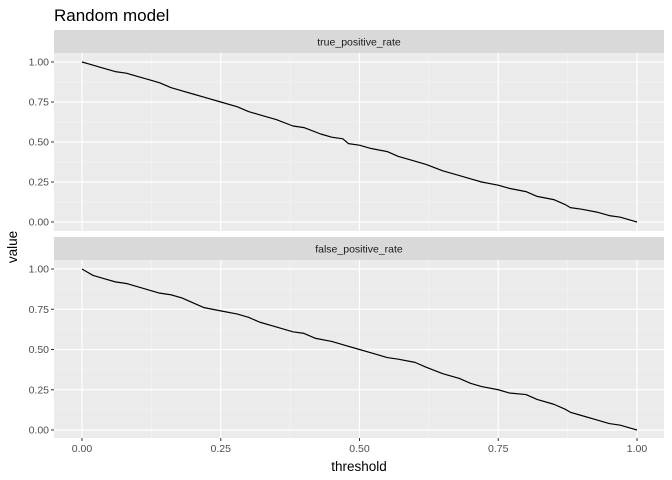 This screenshot has width=672, height=480. I want to click on x-tick-label: 1.00, so click(637, 449).